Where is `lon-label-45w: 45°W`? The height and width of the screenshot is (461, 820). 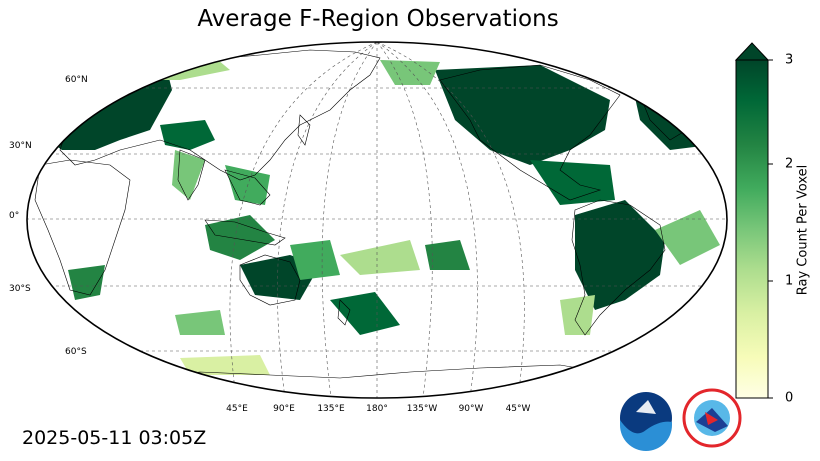 lon-label-45w: 45°W is located at coordinates (518, 409).